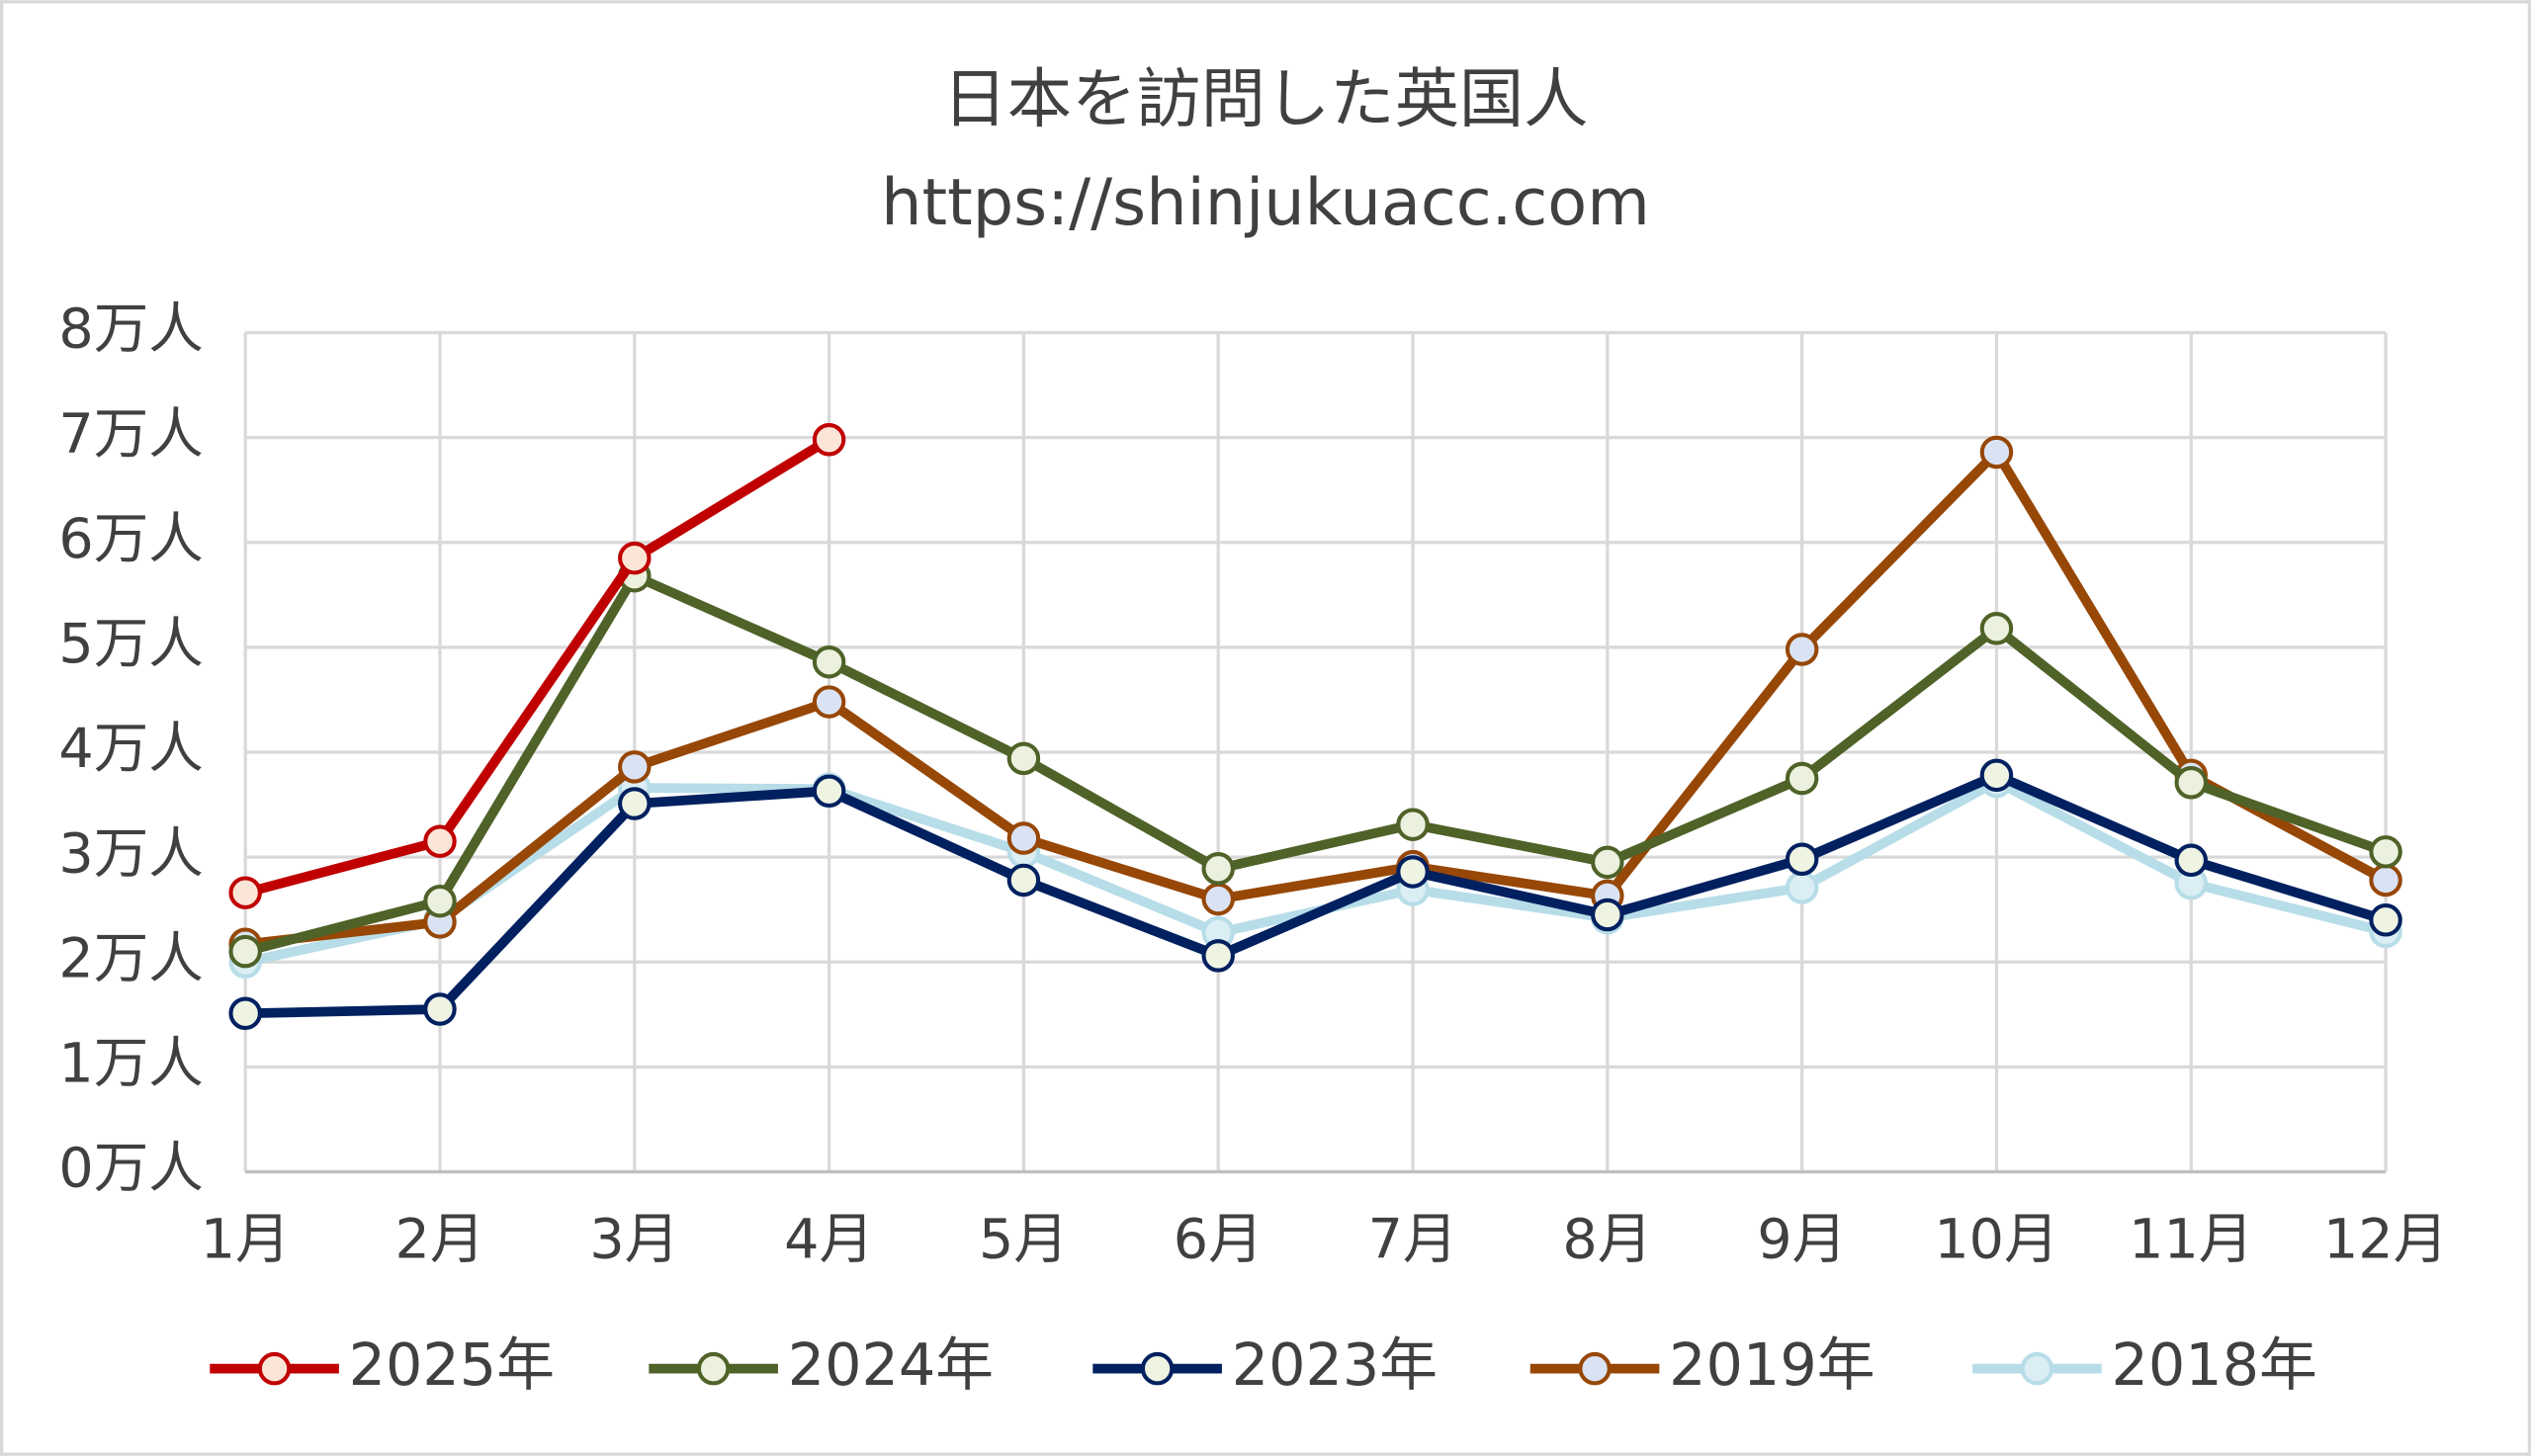  Describe the element at coordinates (634, 1239) in the screenshot. I see `x-tick-label: 3月` at that location.